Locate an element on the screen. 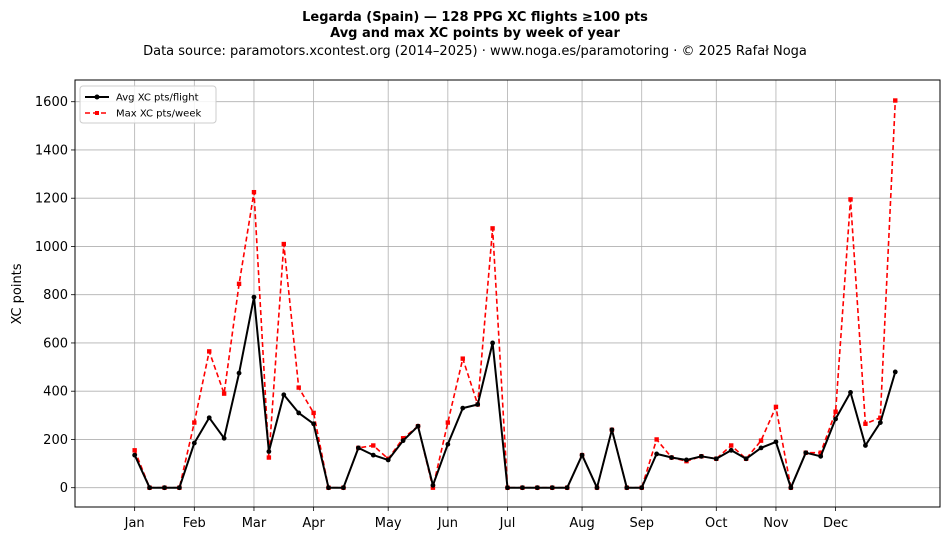  y-tick-label: 1400 is located at coordinates (51, 150).